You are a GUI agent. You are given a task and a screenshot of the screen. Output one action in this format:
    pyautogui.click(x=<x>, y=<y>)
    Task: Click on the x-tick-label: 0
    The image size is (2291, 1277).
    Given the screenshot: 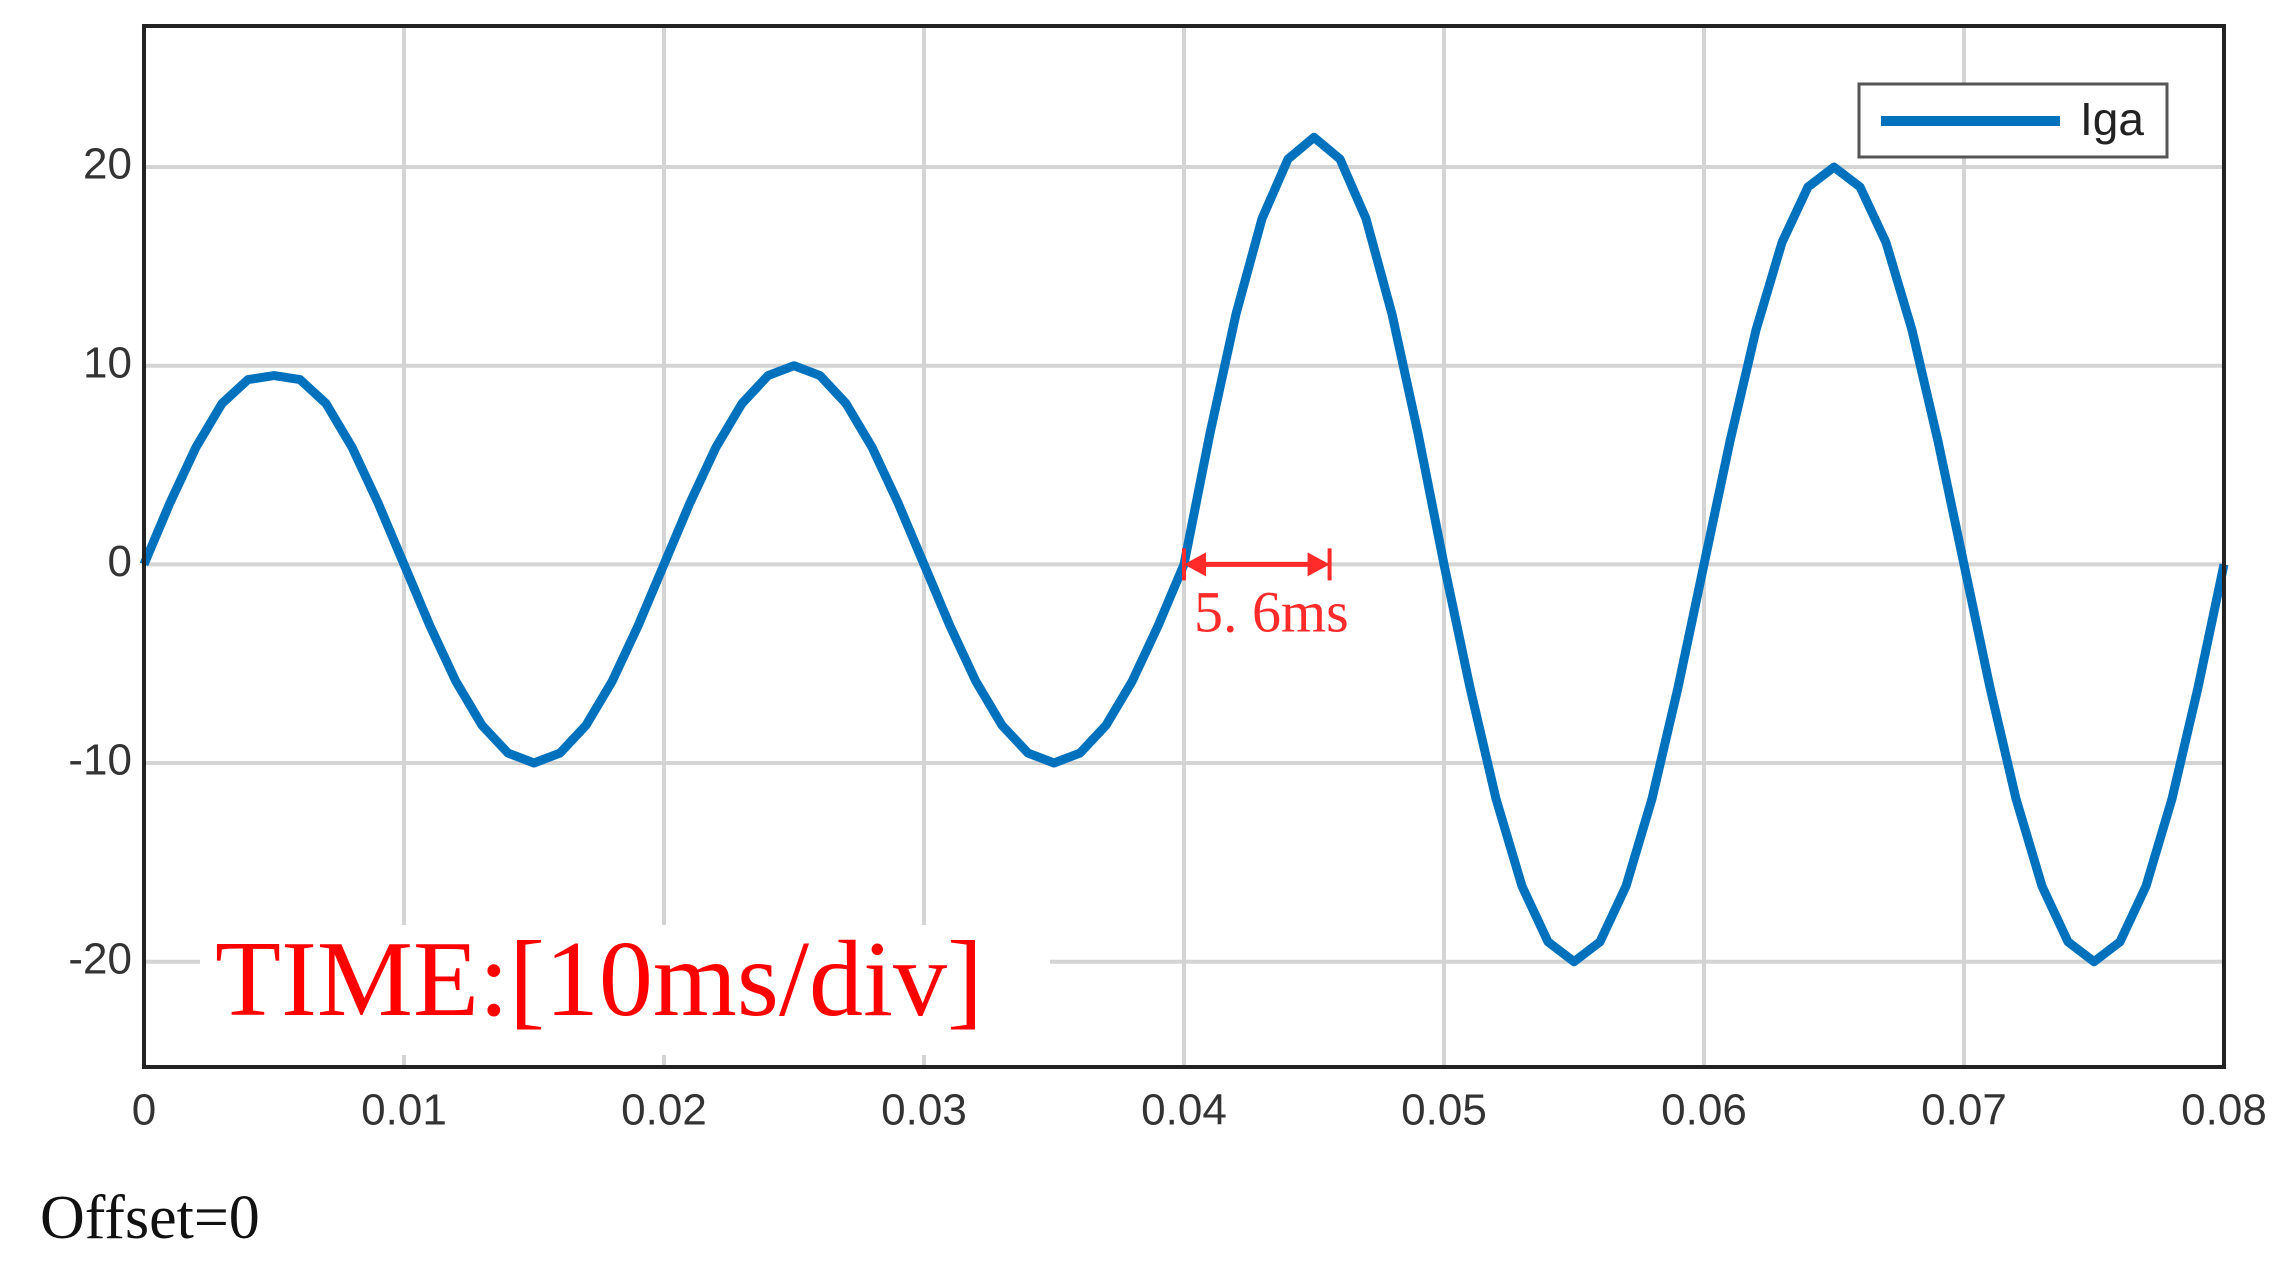 What is the action you would take?
    pyautogui.click(x=144, y=1110)
    